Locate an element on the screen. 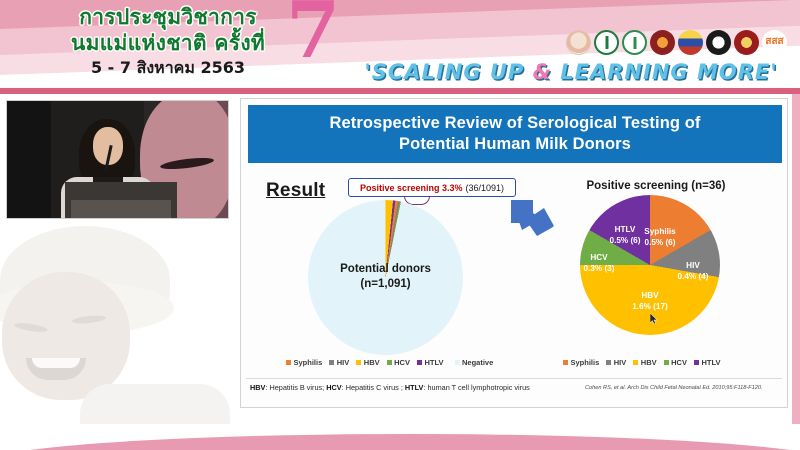  slice-label-hcv: HCV 0.3% (3) is located at coordinates (599, 263).